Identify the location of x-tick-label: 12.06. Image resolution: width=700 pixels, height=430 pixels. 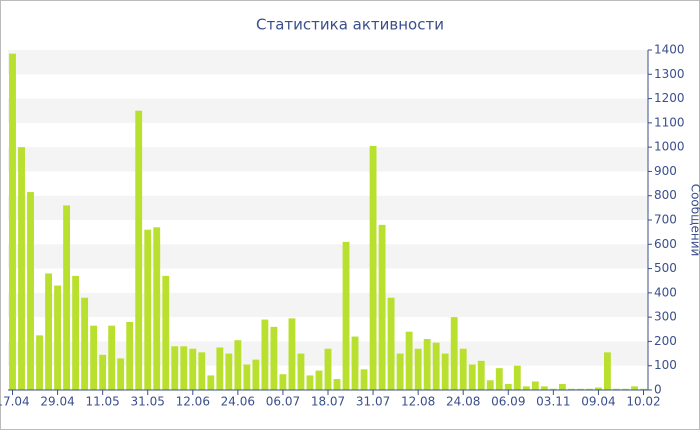
(193, 402).